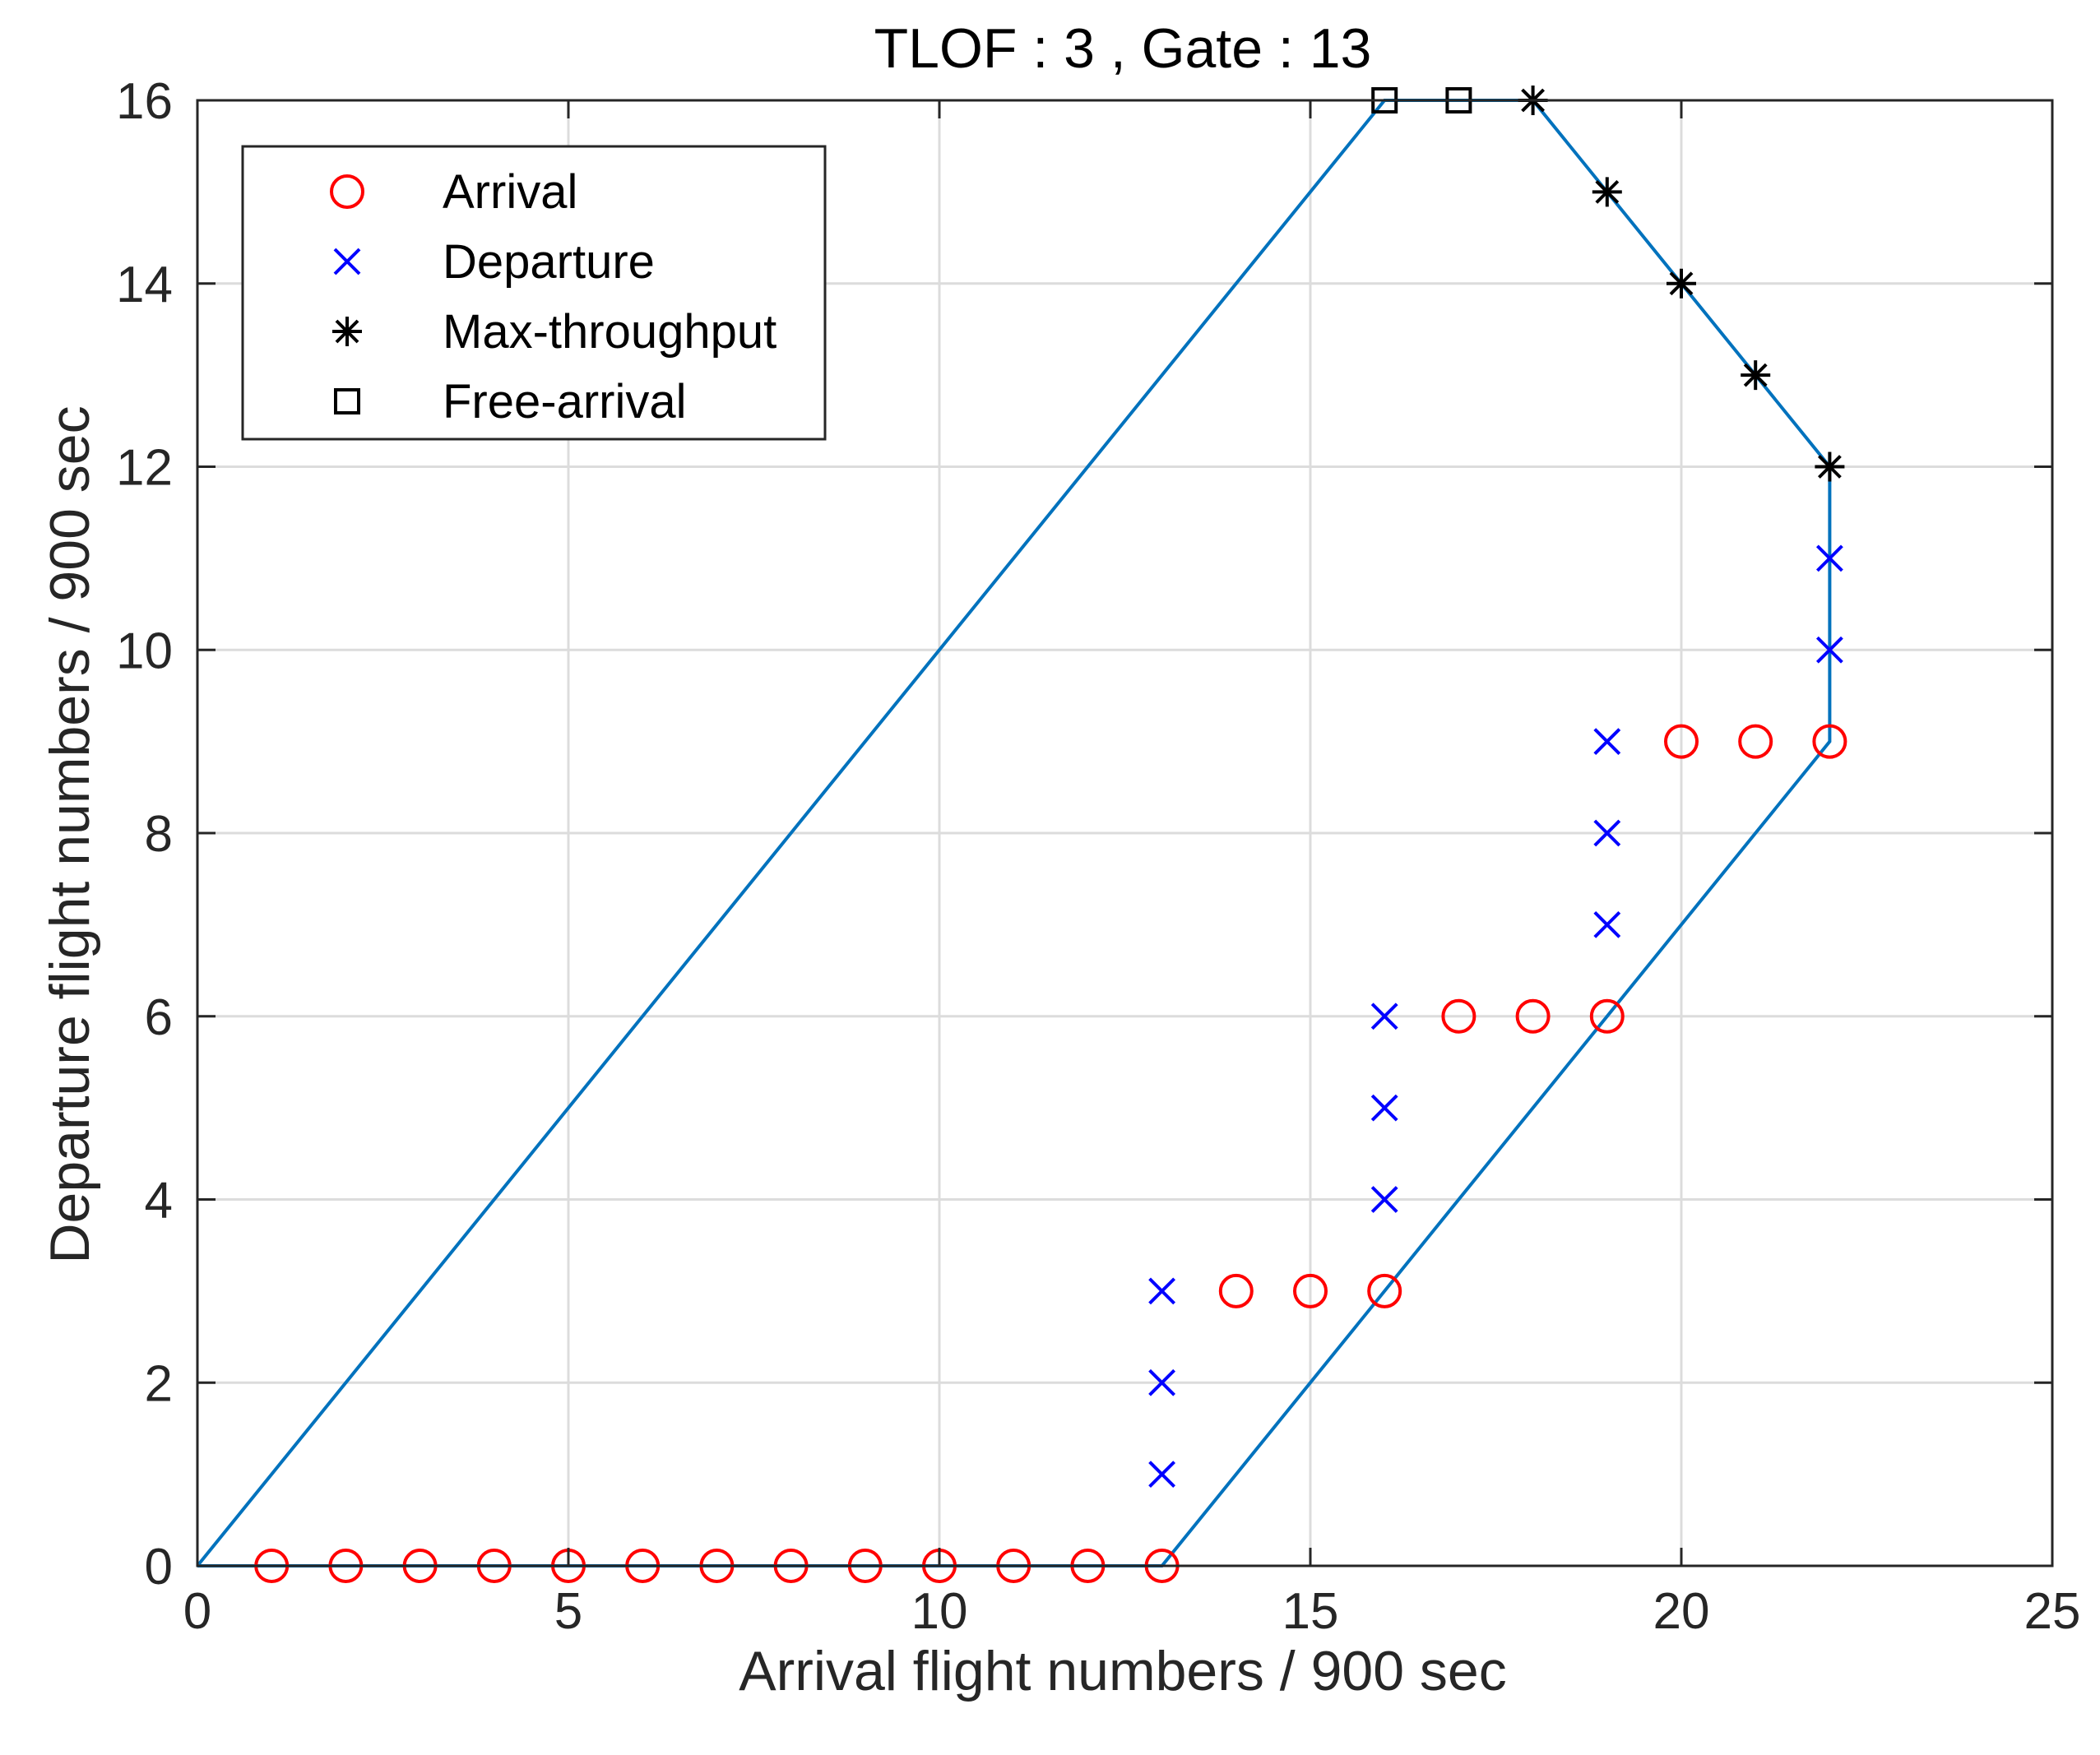  I want to click on y-tick-label: 12, so click(145, 469).